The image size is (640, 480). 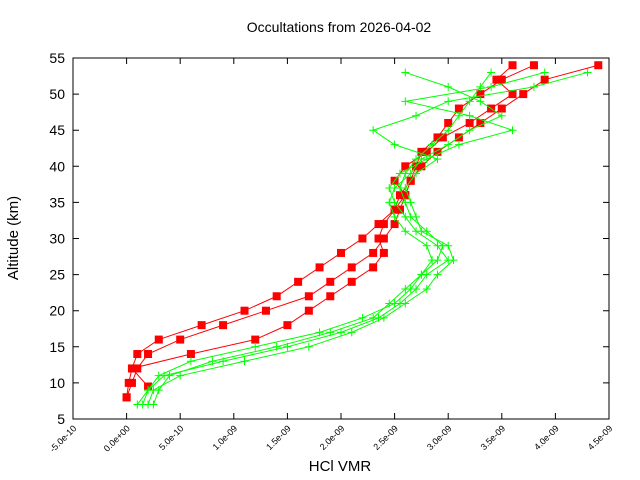 What do you see at coordinates (546, 437) in the screenshot?
I see `x-tick-label: 4.0e-09` at bounding box center [546, 437].